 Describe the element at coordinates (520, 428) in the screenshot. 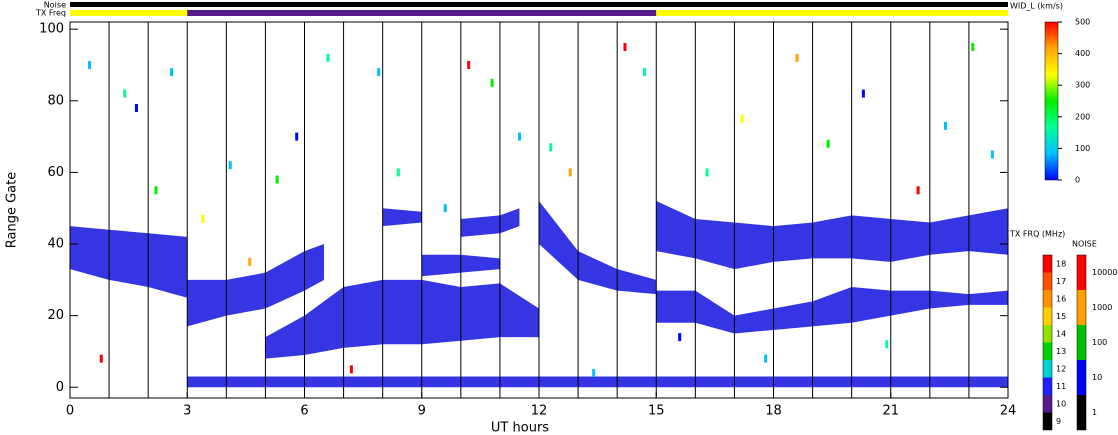

I see `x-axis-label: UT hours` at that location.